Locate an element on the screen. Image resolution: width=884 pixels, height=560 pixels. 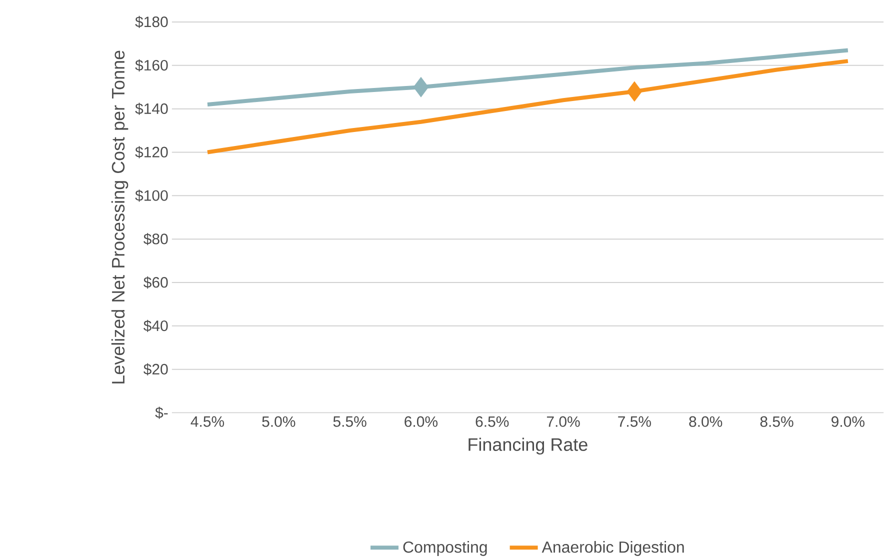
y-tick-label: $80 is located at coordinates (156, 239).